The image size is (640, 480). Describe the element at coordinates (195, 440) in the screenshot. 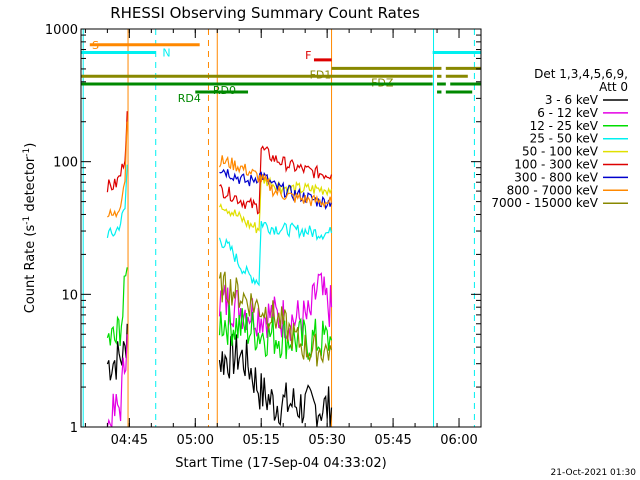

I see `x-tick-label-1: 05:00` at that location.